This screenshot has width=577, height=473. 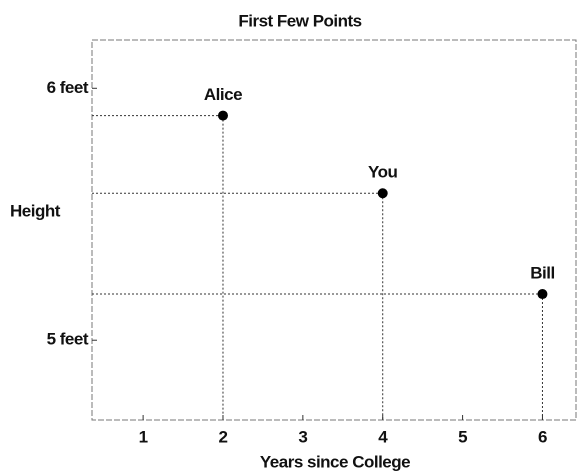 What do you see at coordinates (383, 436) in the screenshot?
I see `x-tick-label: 4` at bounding box center [383, 436].